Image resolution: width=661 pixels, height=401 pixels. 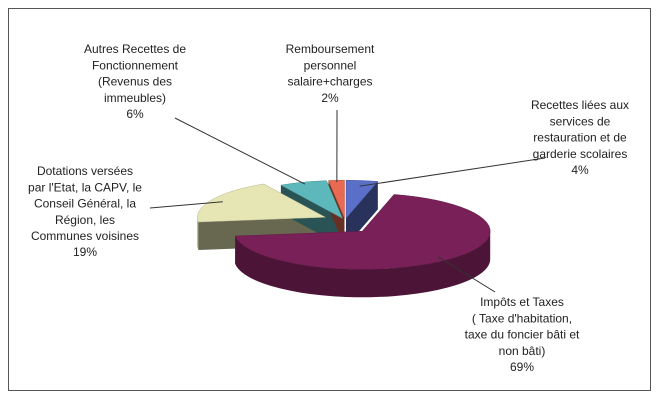 What do you see at coordinates (135, 114) in the screenshot?
I see `value-label: 6%` at bounding box center [135, 114].